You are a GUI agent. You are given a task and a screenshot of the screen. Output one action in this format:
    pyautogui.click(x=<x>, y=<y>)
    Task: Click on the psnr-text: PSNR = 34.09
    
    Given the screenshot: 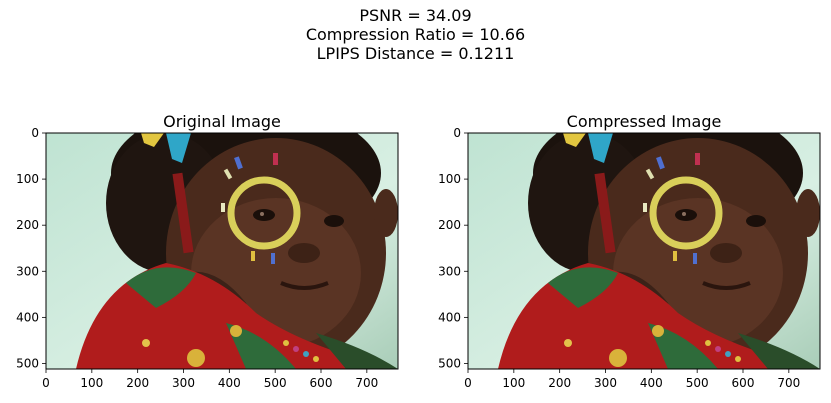 What is the action you would take?
    pyautogui.click(x=415, y=15)
    